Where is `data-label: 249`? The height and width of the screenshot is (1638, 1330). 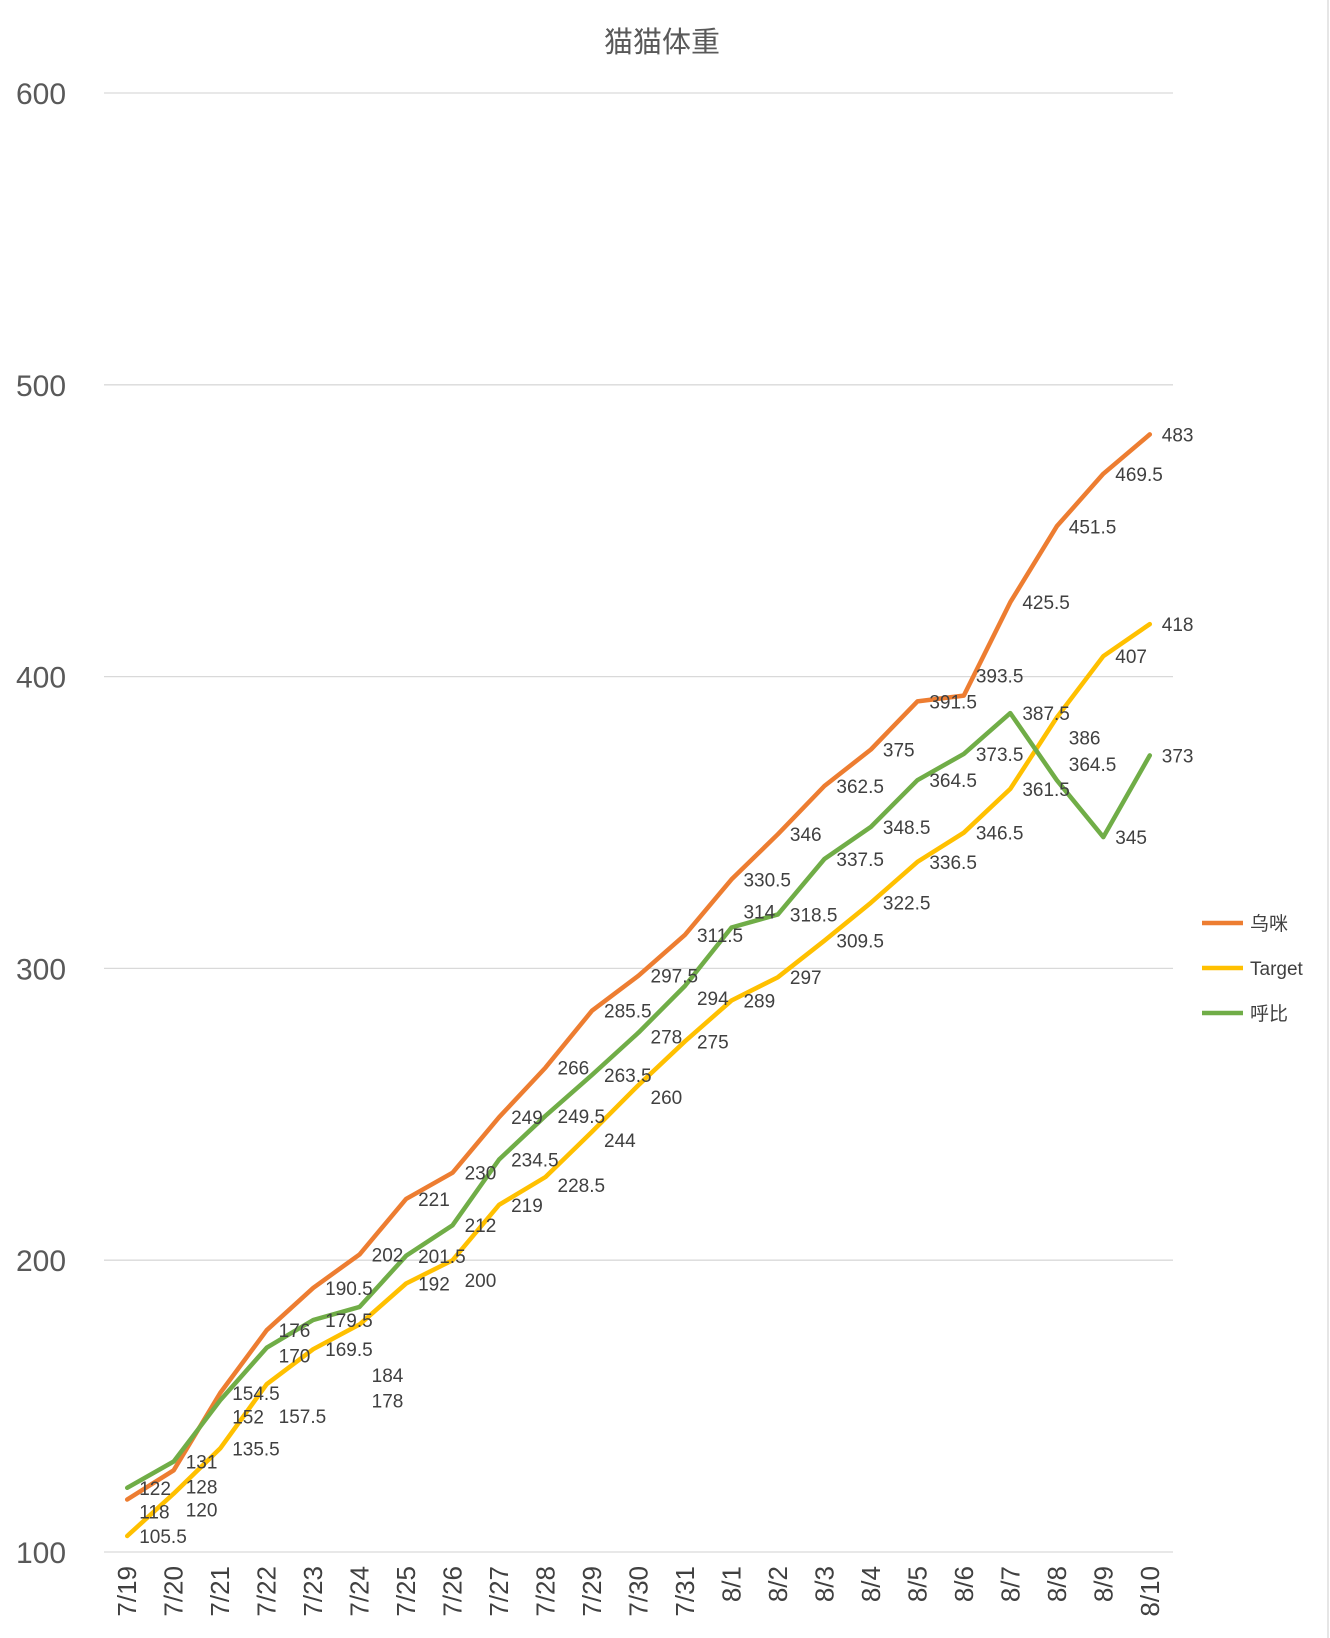 data-label: 249 is located at coordinates (527, 1118).